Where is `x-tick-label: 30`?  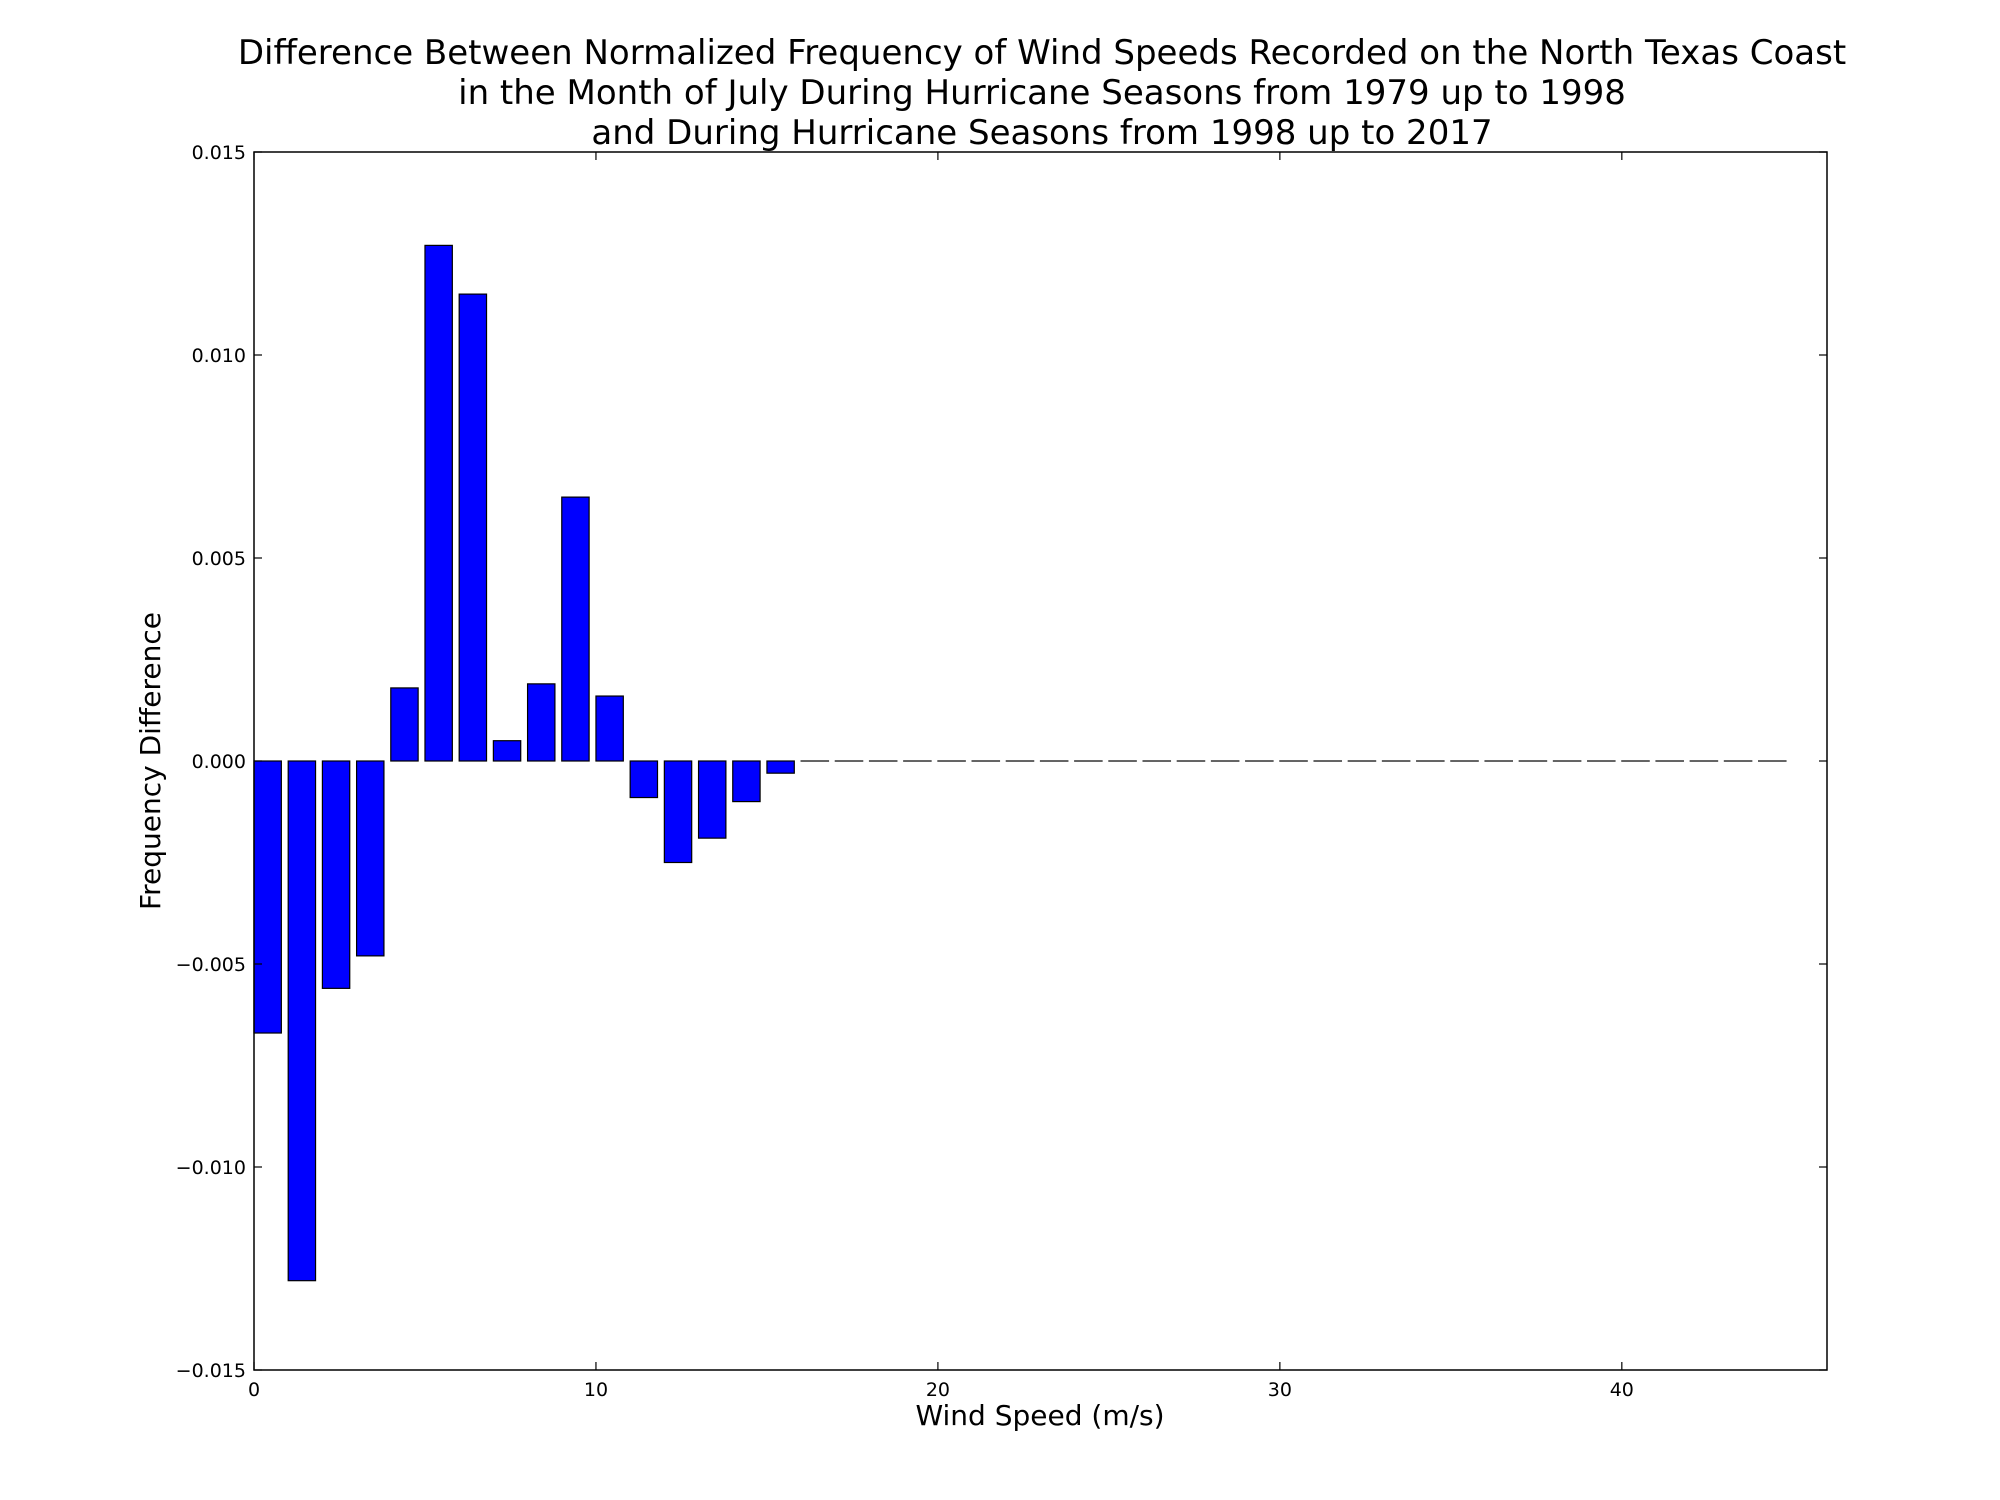
x-tick-label: 30 is located at coordinates (1280, 1390).